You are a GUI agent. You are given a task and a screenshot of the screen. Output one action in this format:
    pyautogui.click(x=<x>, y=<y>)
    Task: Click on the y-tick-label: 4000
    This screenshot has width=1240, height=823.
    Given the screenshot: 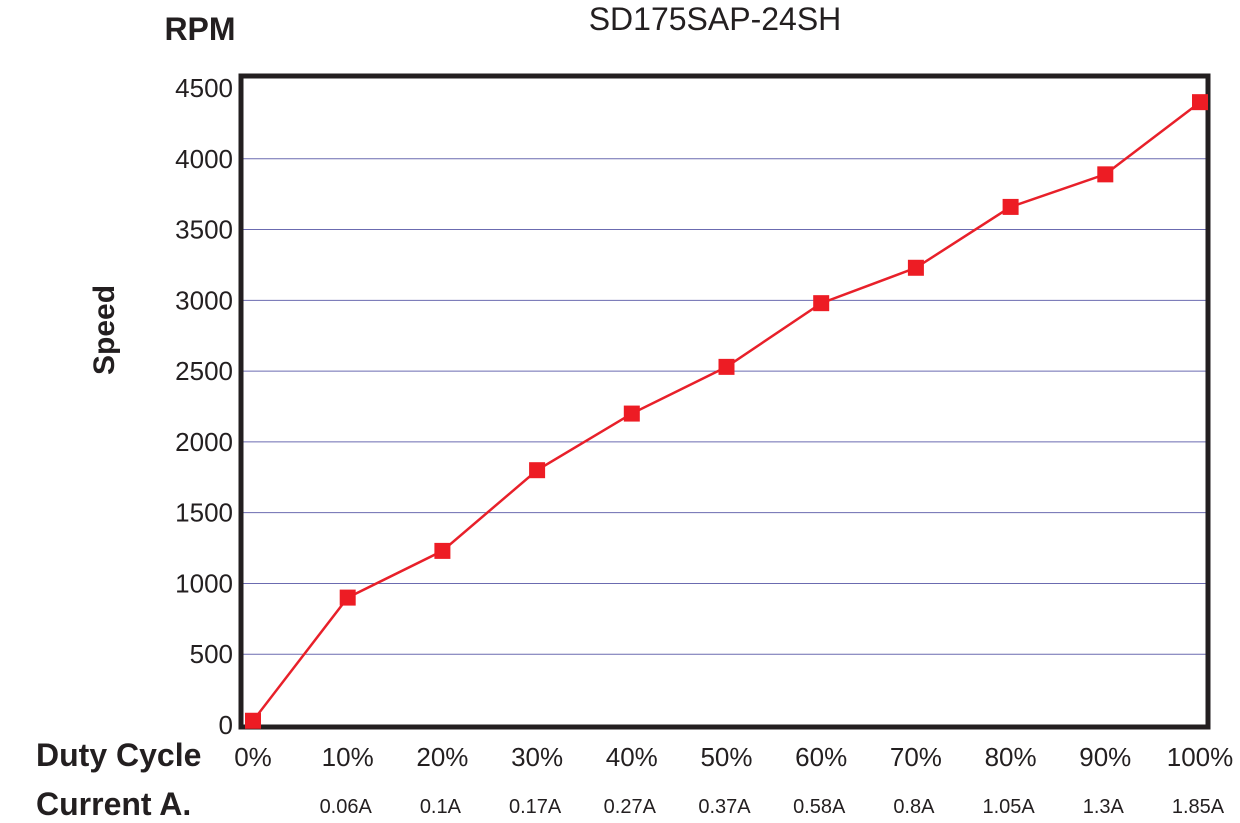 What is the action you would take?
    pyautogui.click(x=204, y=159)
    